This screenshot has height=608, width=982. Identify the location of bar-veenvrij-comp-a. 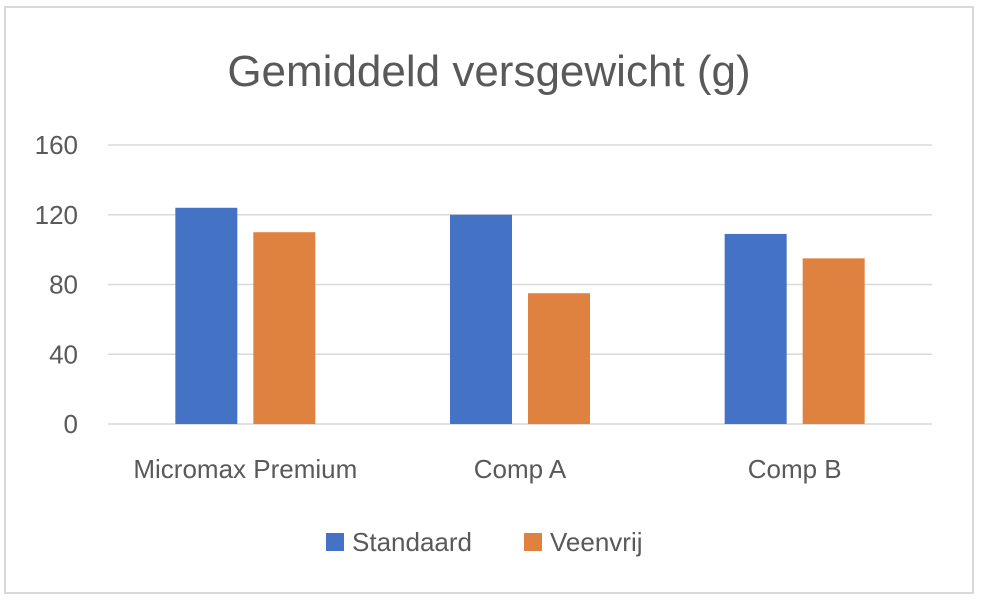
(559, 358).